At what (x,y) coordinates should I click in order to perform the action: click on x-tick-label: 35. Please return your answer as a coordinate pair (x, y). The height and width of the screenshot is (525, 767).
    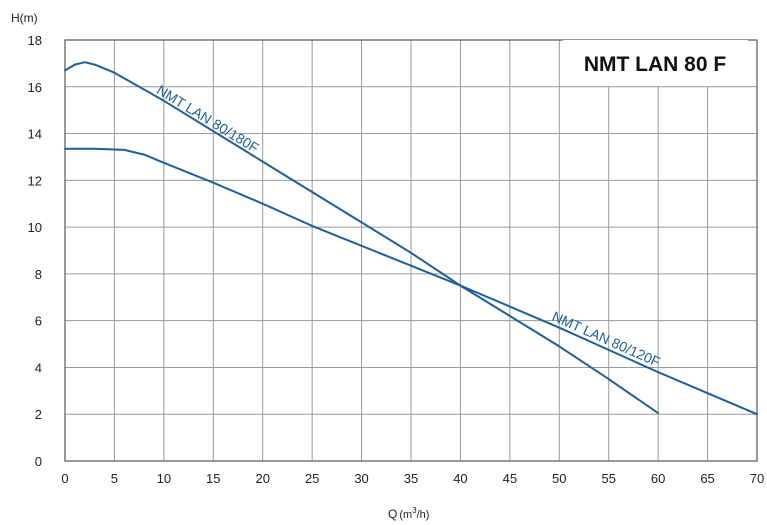
    Looking at the image, I should click on (411, 478).